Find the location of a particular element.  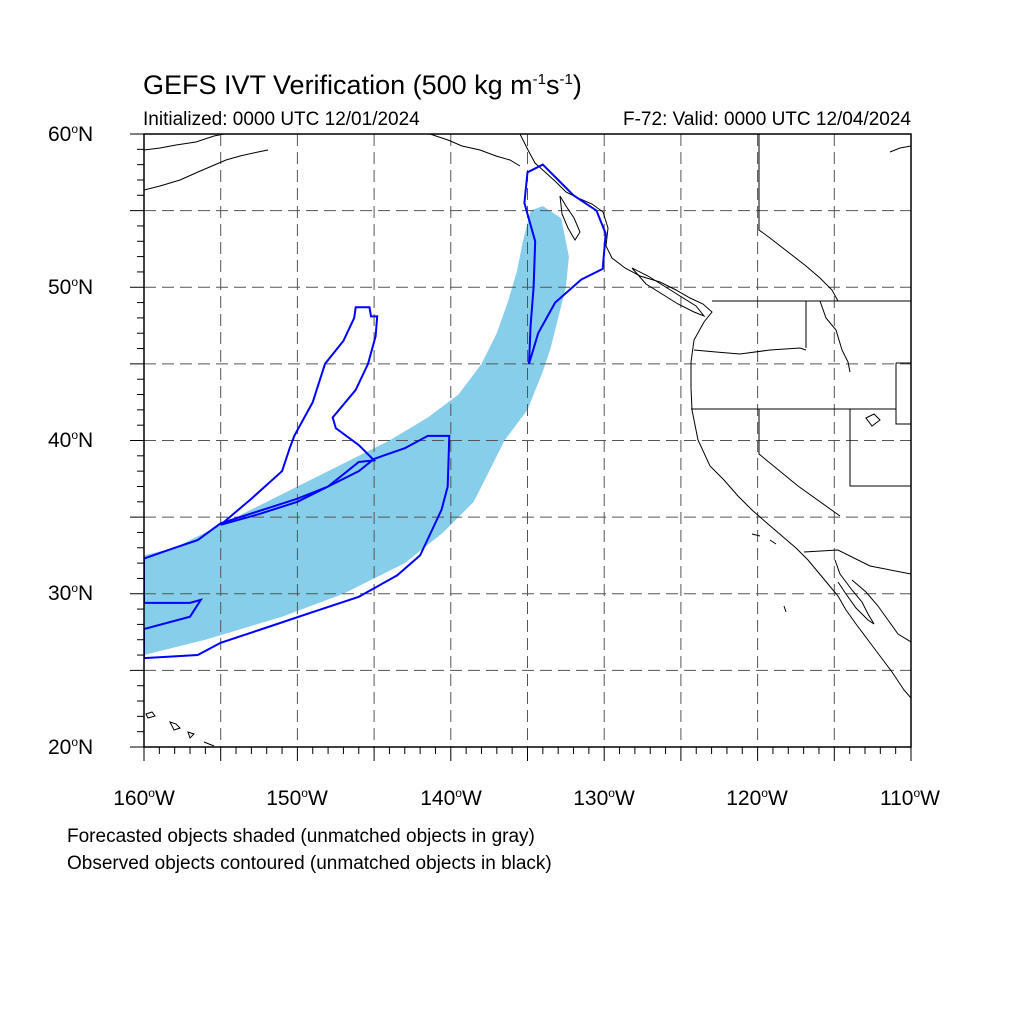

border-nv-ut is located at coordinates (880, 448).